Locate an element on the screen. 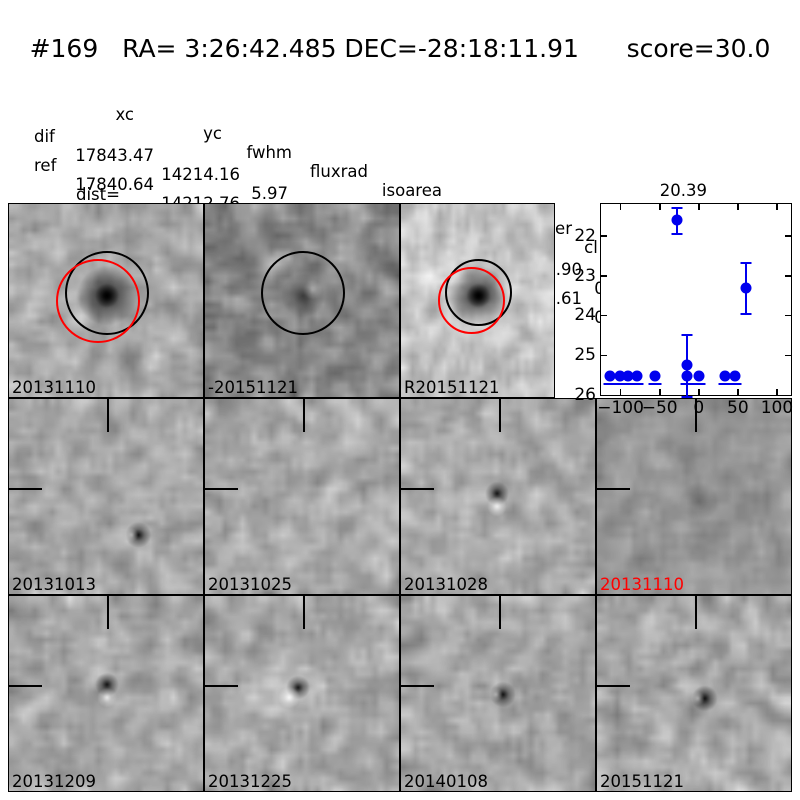 The height and width of the screenshot is (800, 800). stamp-epoch-20131110: 20131110 is located at coordinates (694, 496).